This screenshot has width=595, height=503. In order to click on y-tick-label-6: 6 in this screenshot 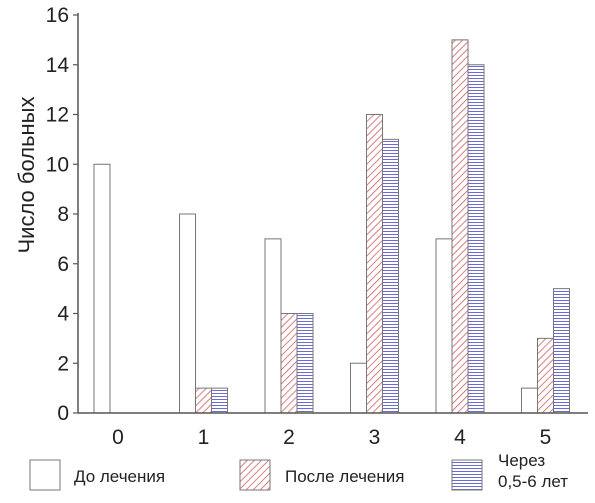, I will do `click(63, 264)`.